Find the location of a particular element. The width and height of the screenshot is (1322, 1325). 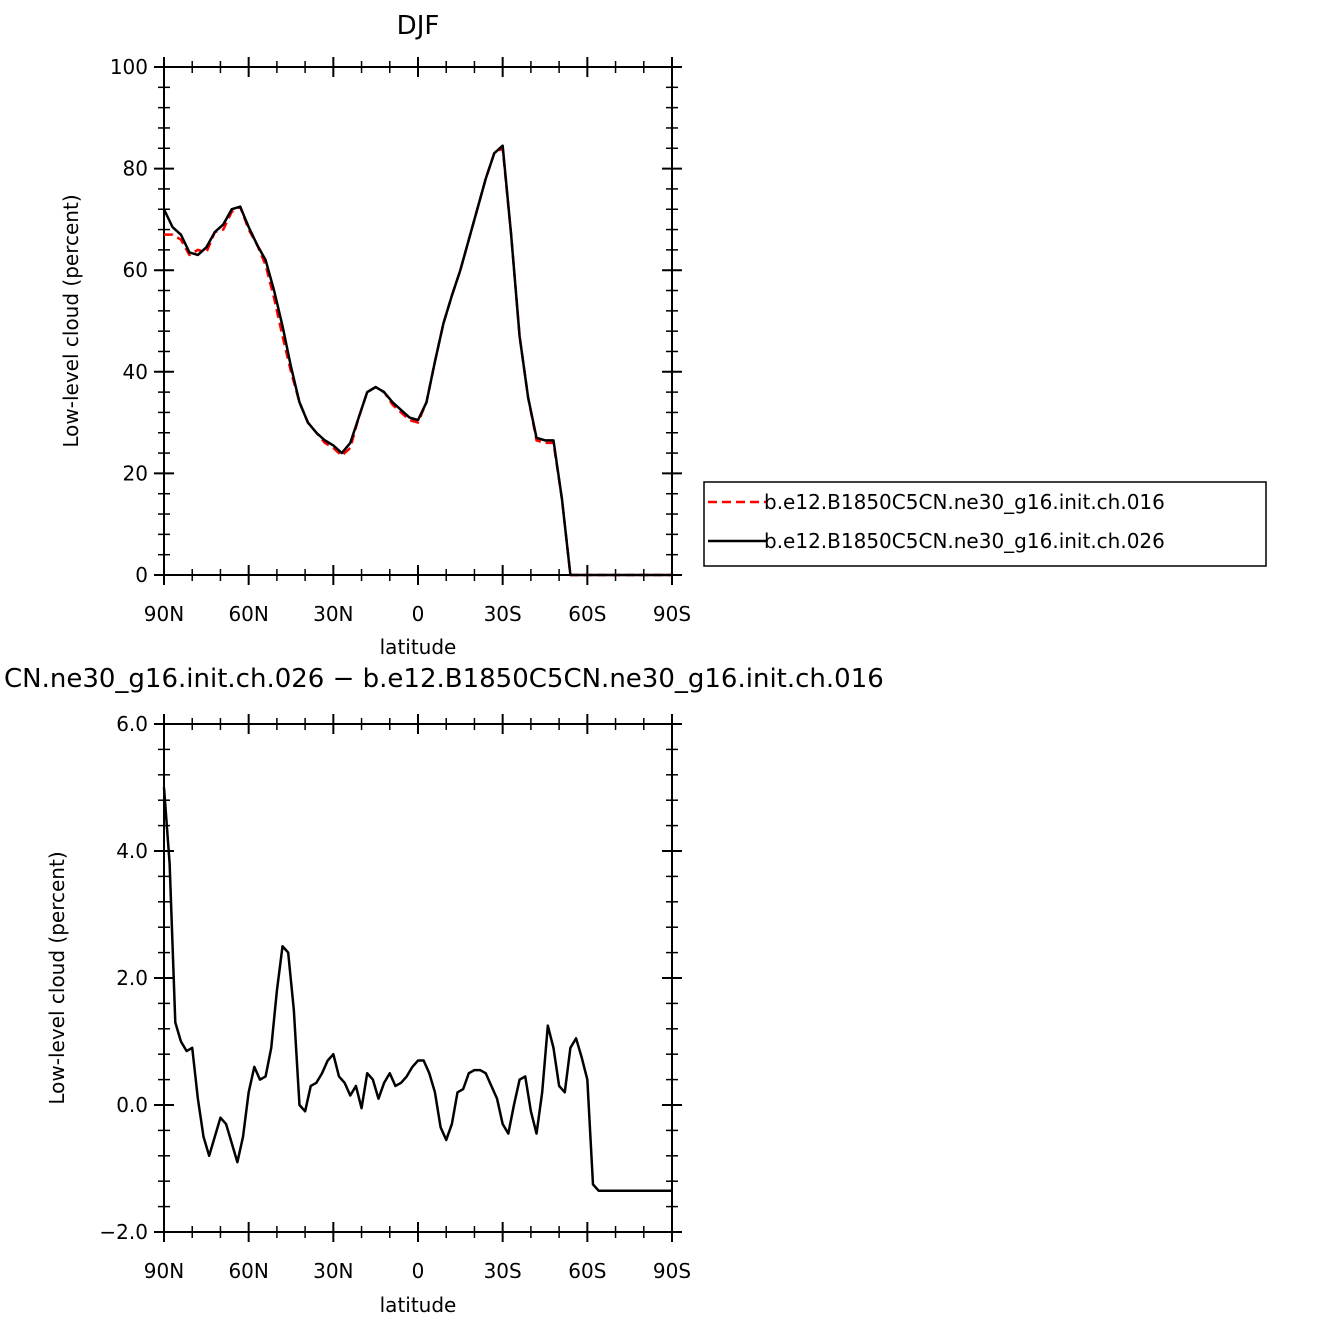

top-x-tick-label: 30N is located at coordinates (333, 614).